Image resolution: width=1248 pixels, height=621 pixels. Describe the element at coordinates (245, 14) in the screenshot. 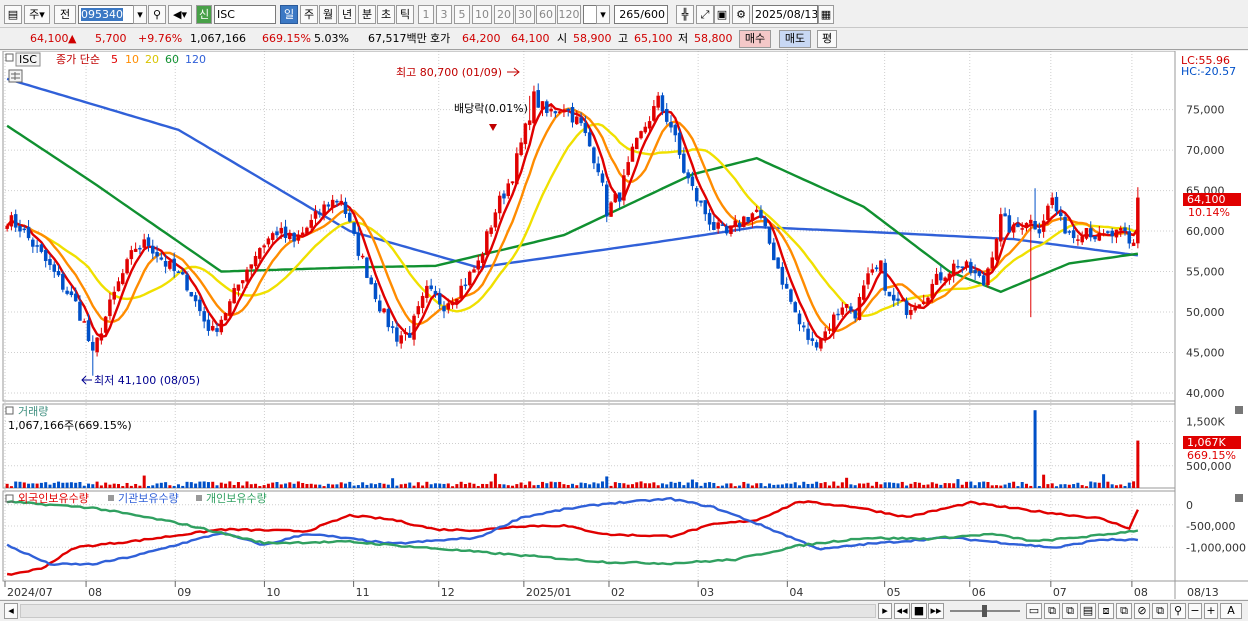

I see `stock-name-field: ISC` at that location.